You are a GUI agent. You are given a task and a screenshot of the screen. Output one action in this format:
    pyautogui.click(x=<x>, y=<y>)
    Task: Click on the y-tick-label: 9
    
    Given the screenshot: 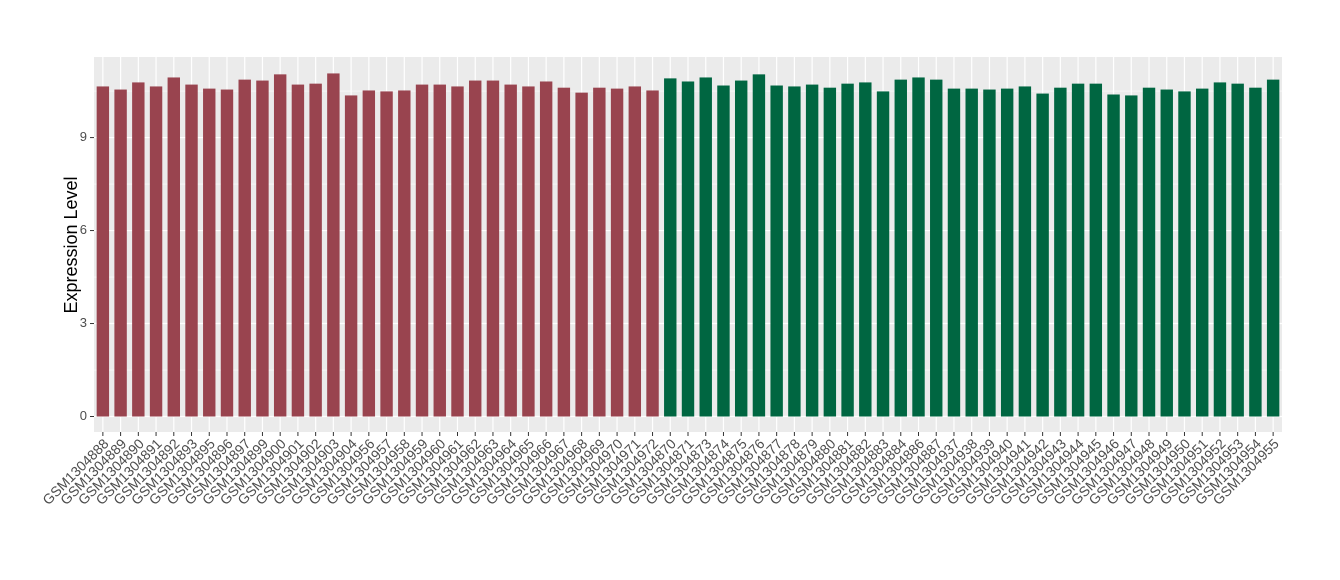 What is the action you would take?
    pyautogui.click(x=83, y=136)
    